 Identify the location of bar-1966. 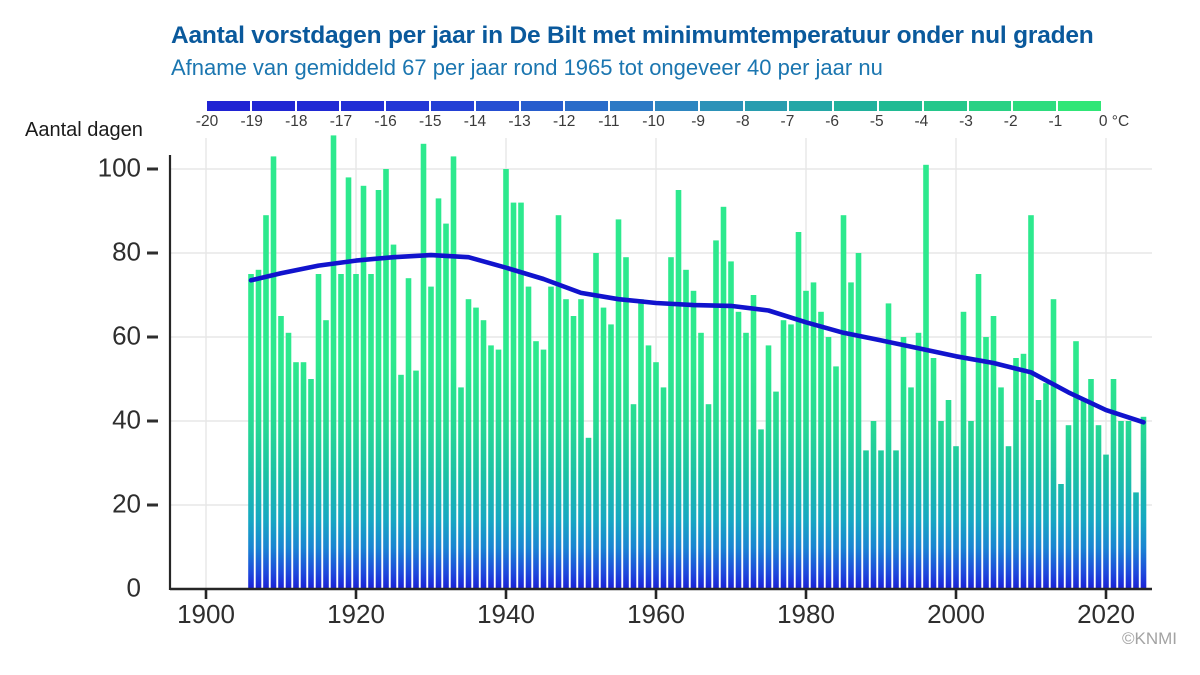
(701, 460).